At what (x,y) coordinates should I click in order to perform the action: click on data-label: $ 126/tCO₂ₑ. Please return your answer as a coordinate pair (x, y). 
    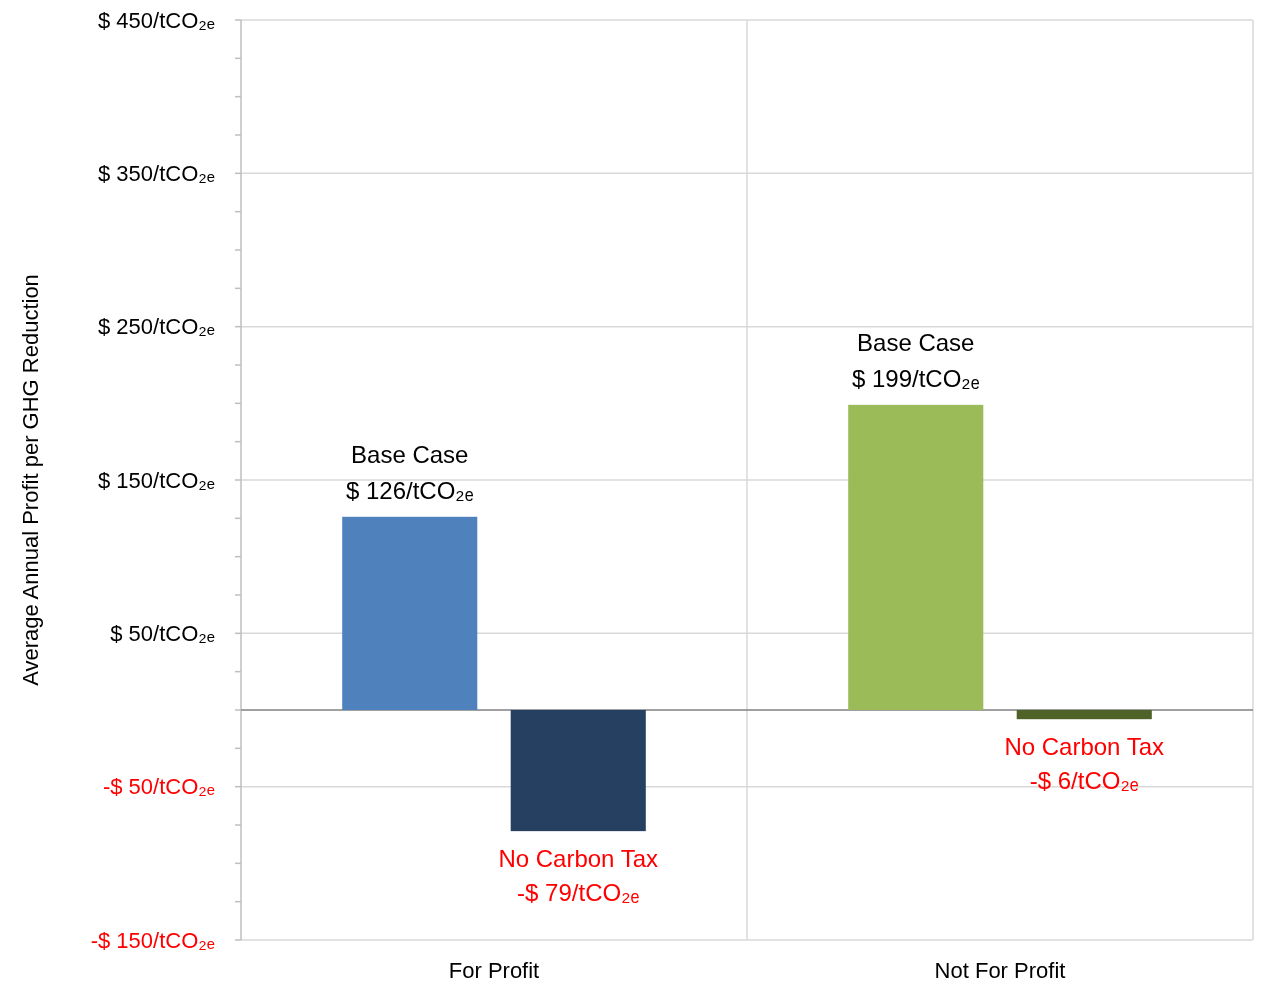
    Looking at the image, I should click on (409, 490).